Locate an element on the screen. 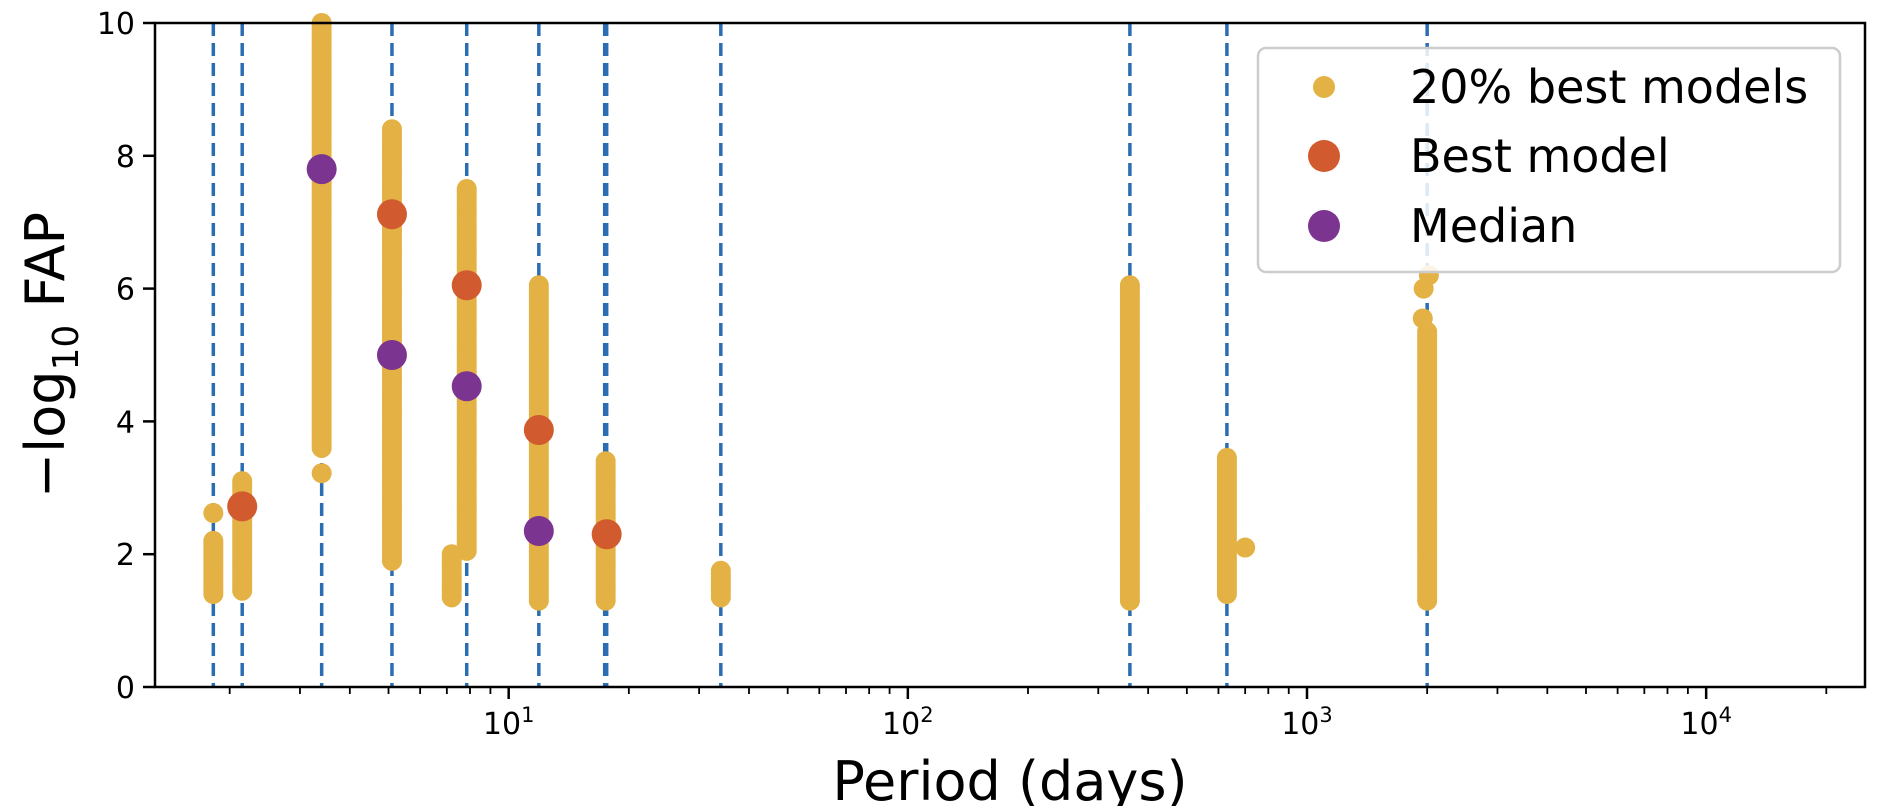 The image size is (1890, 806). x-tick-label-3: 10⁴ is located at coordinates (1706, 722).